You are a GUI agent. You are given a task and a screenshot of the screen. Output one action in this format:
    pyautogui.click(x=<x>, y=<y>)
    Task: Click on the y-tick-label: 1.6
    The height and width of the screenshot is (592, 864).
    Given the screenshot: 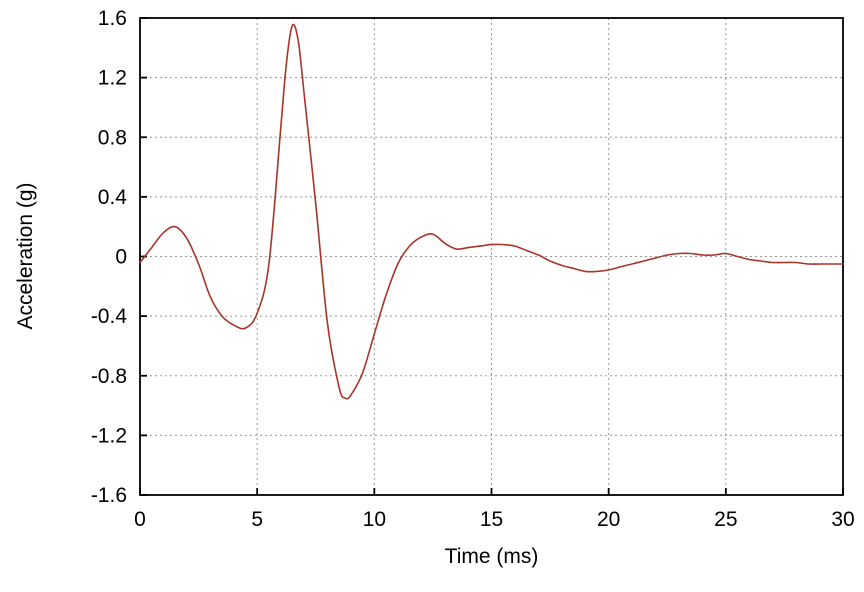 What is the action you would take?
    pyautogui.click(x=112, y=18)
    